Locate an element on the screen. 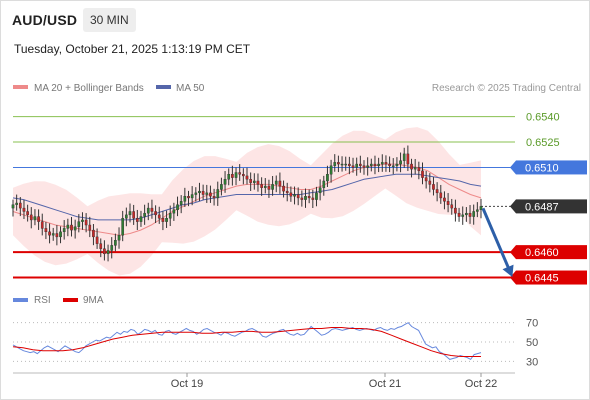  forecast-arrow-shaft is located at coordinates (496, 240).